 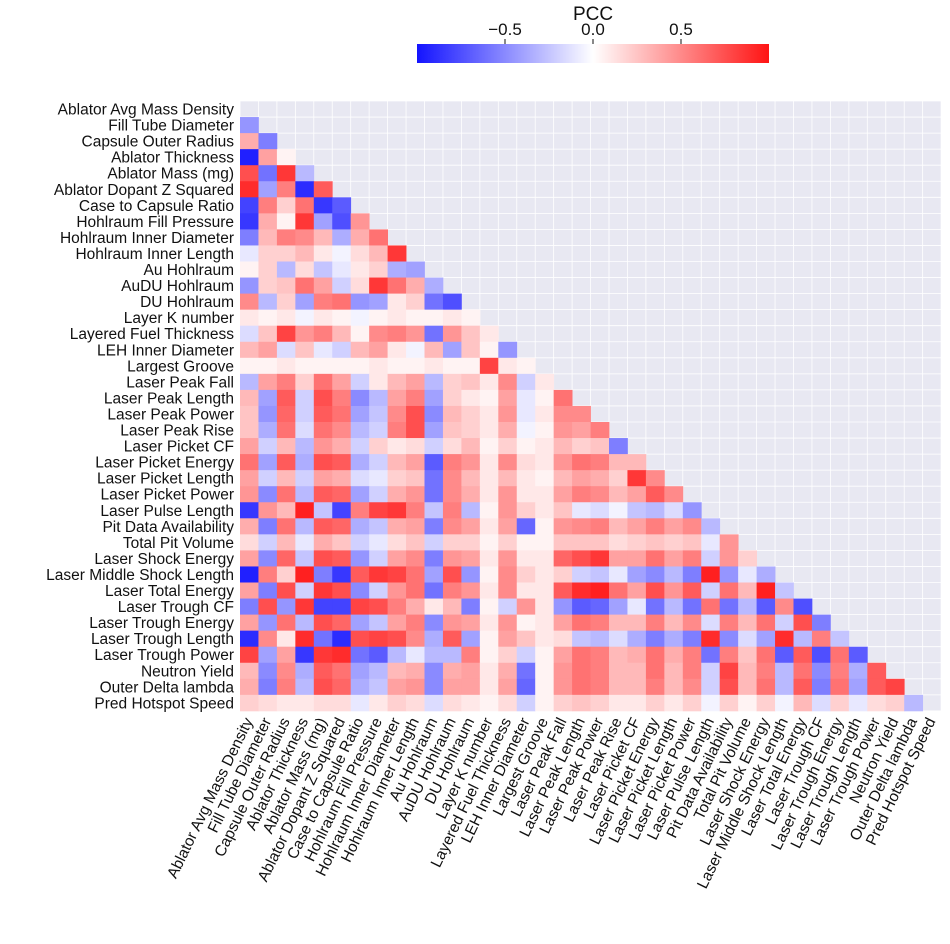 What do you see at coordinates (161, 623) in the screenshot?
I see `row-label: Laser Trough Energy` at bounding box center [161, 623].